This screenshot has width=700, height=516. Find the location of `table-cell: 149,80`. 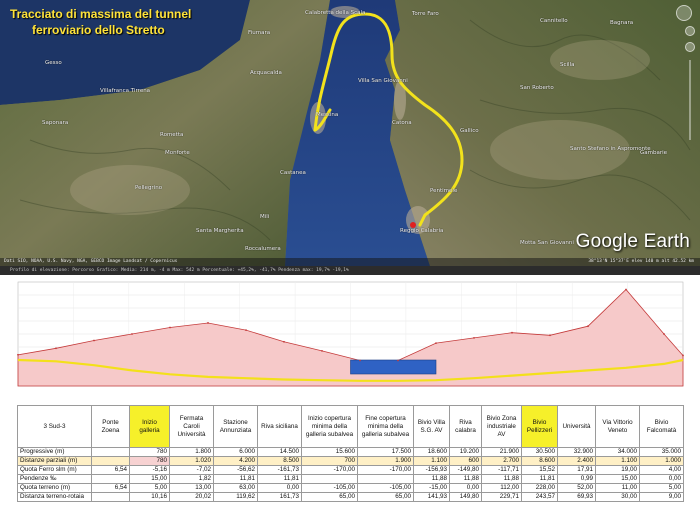

table-cell: 149,80 is located at coordinates (465, 497).